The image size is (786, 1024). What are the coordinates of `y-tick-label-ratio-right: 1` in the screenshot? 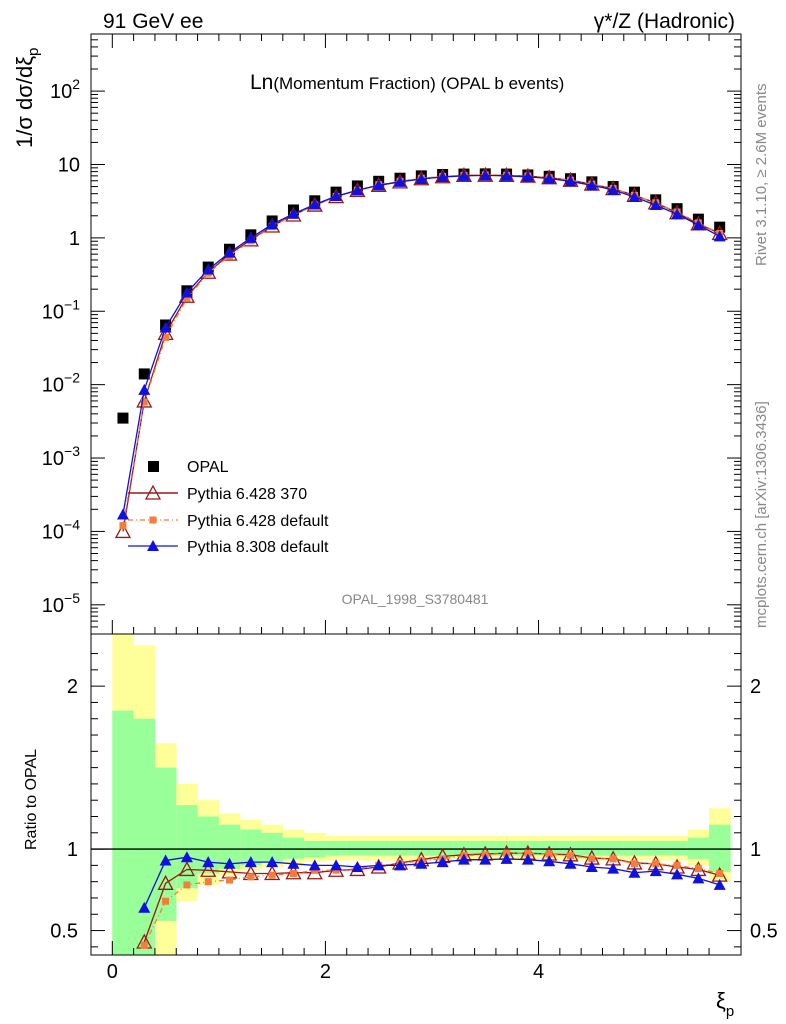 It's located at (755, 850).